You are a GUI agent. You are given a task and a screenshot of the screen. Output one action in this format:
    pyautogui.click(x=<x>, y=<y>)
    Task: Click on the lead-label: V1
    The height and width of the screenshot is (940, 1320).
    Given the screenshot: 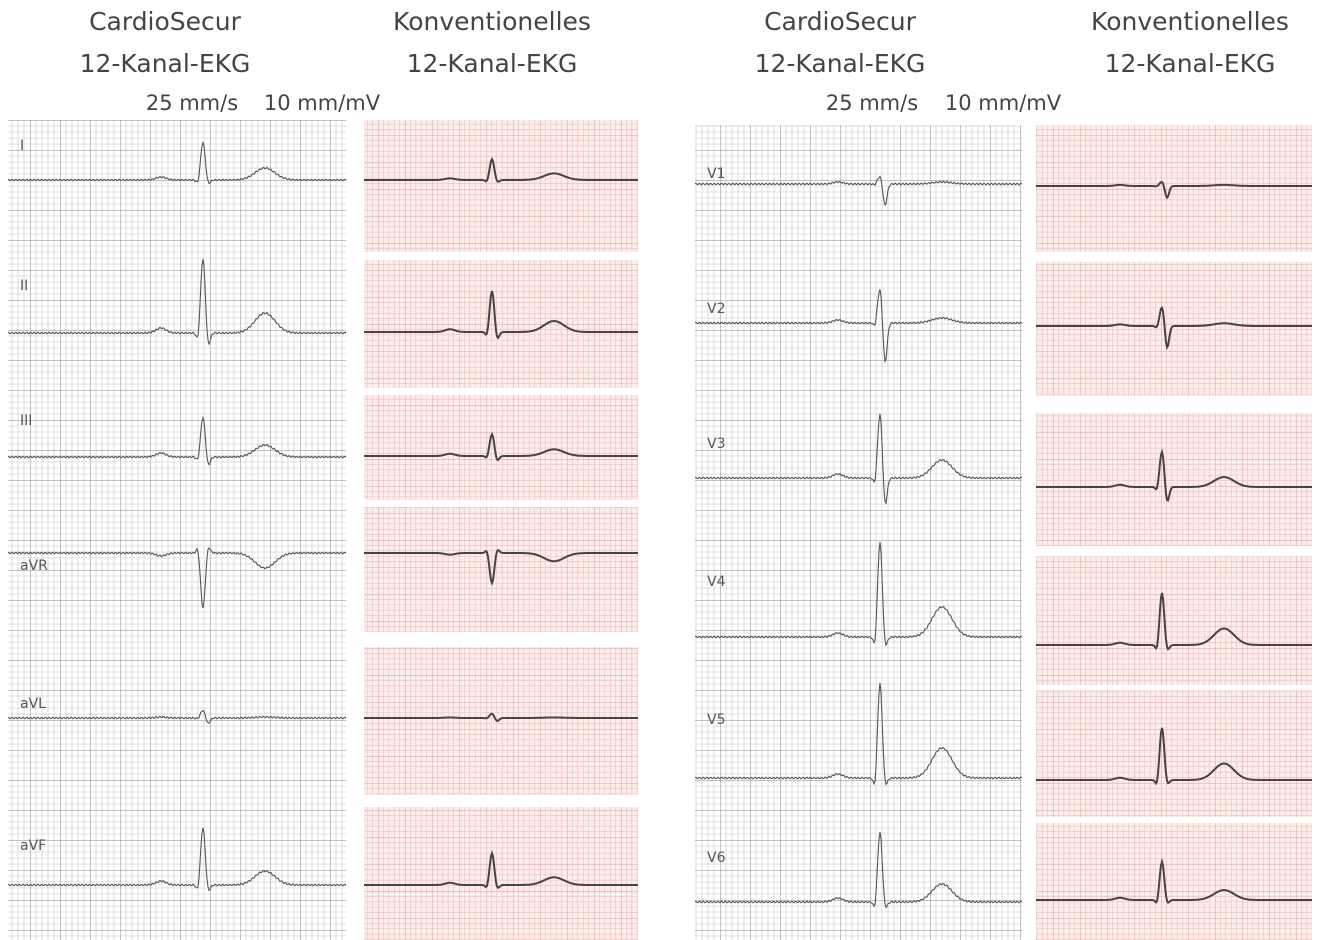 What is the action you would take?
    pyautogui.click(x=716, y=174)
    